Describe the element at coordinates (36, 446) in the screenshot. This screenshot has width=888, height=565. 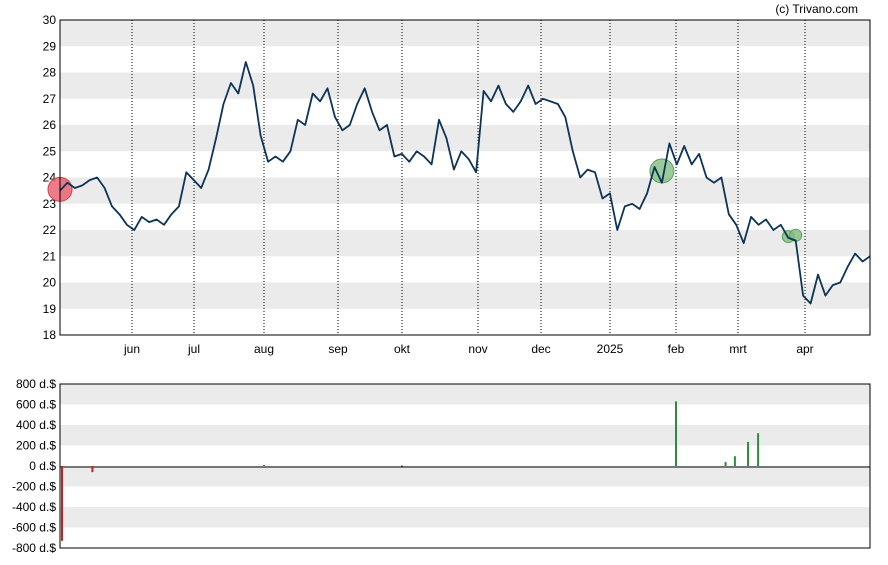
I see `transaction-tick-label: 200 d.$` at that location.